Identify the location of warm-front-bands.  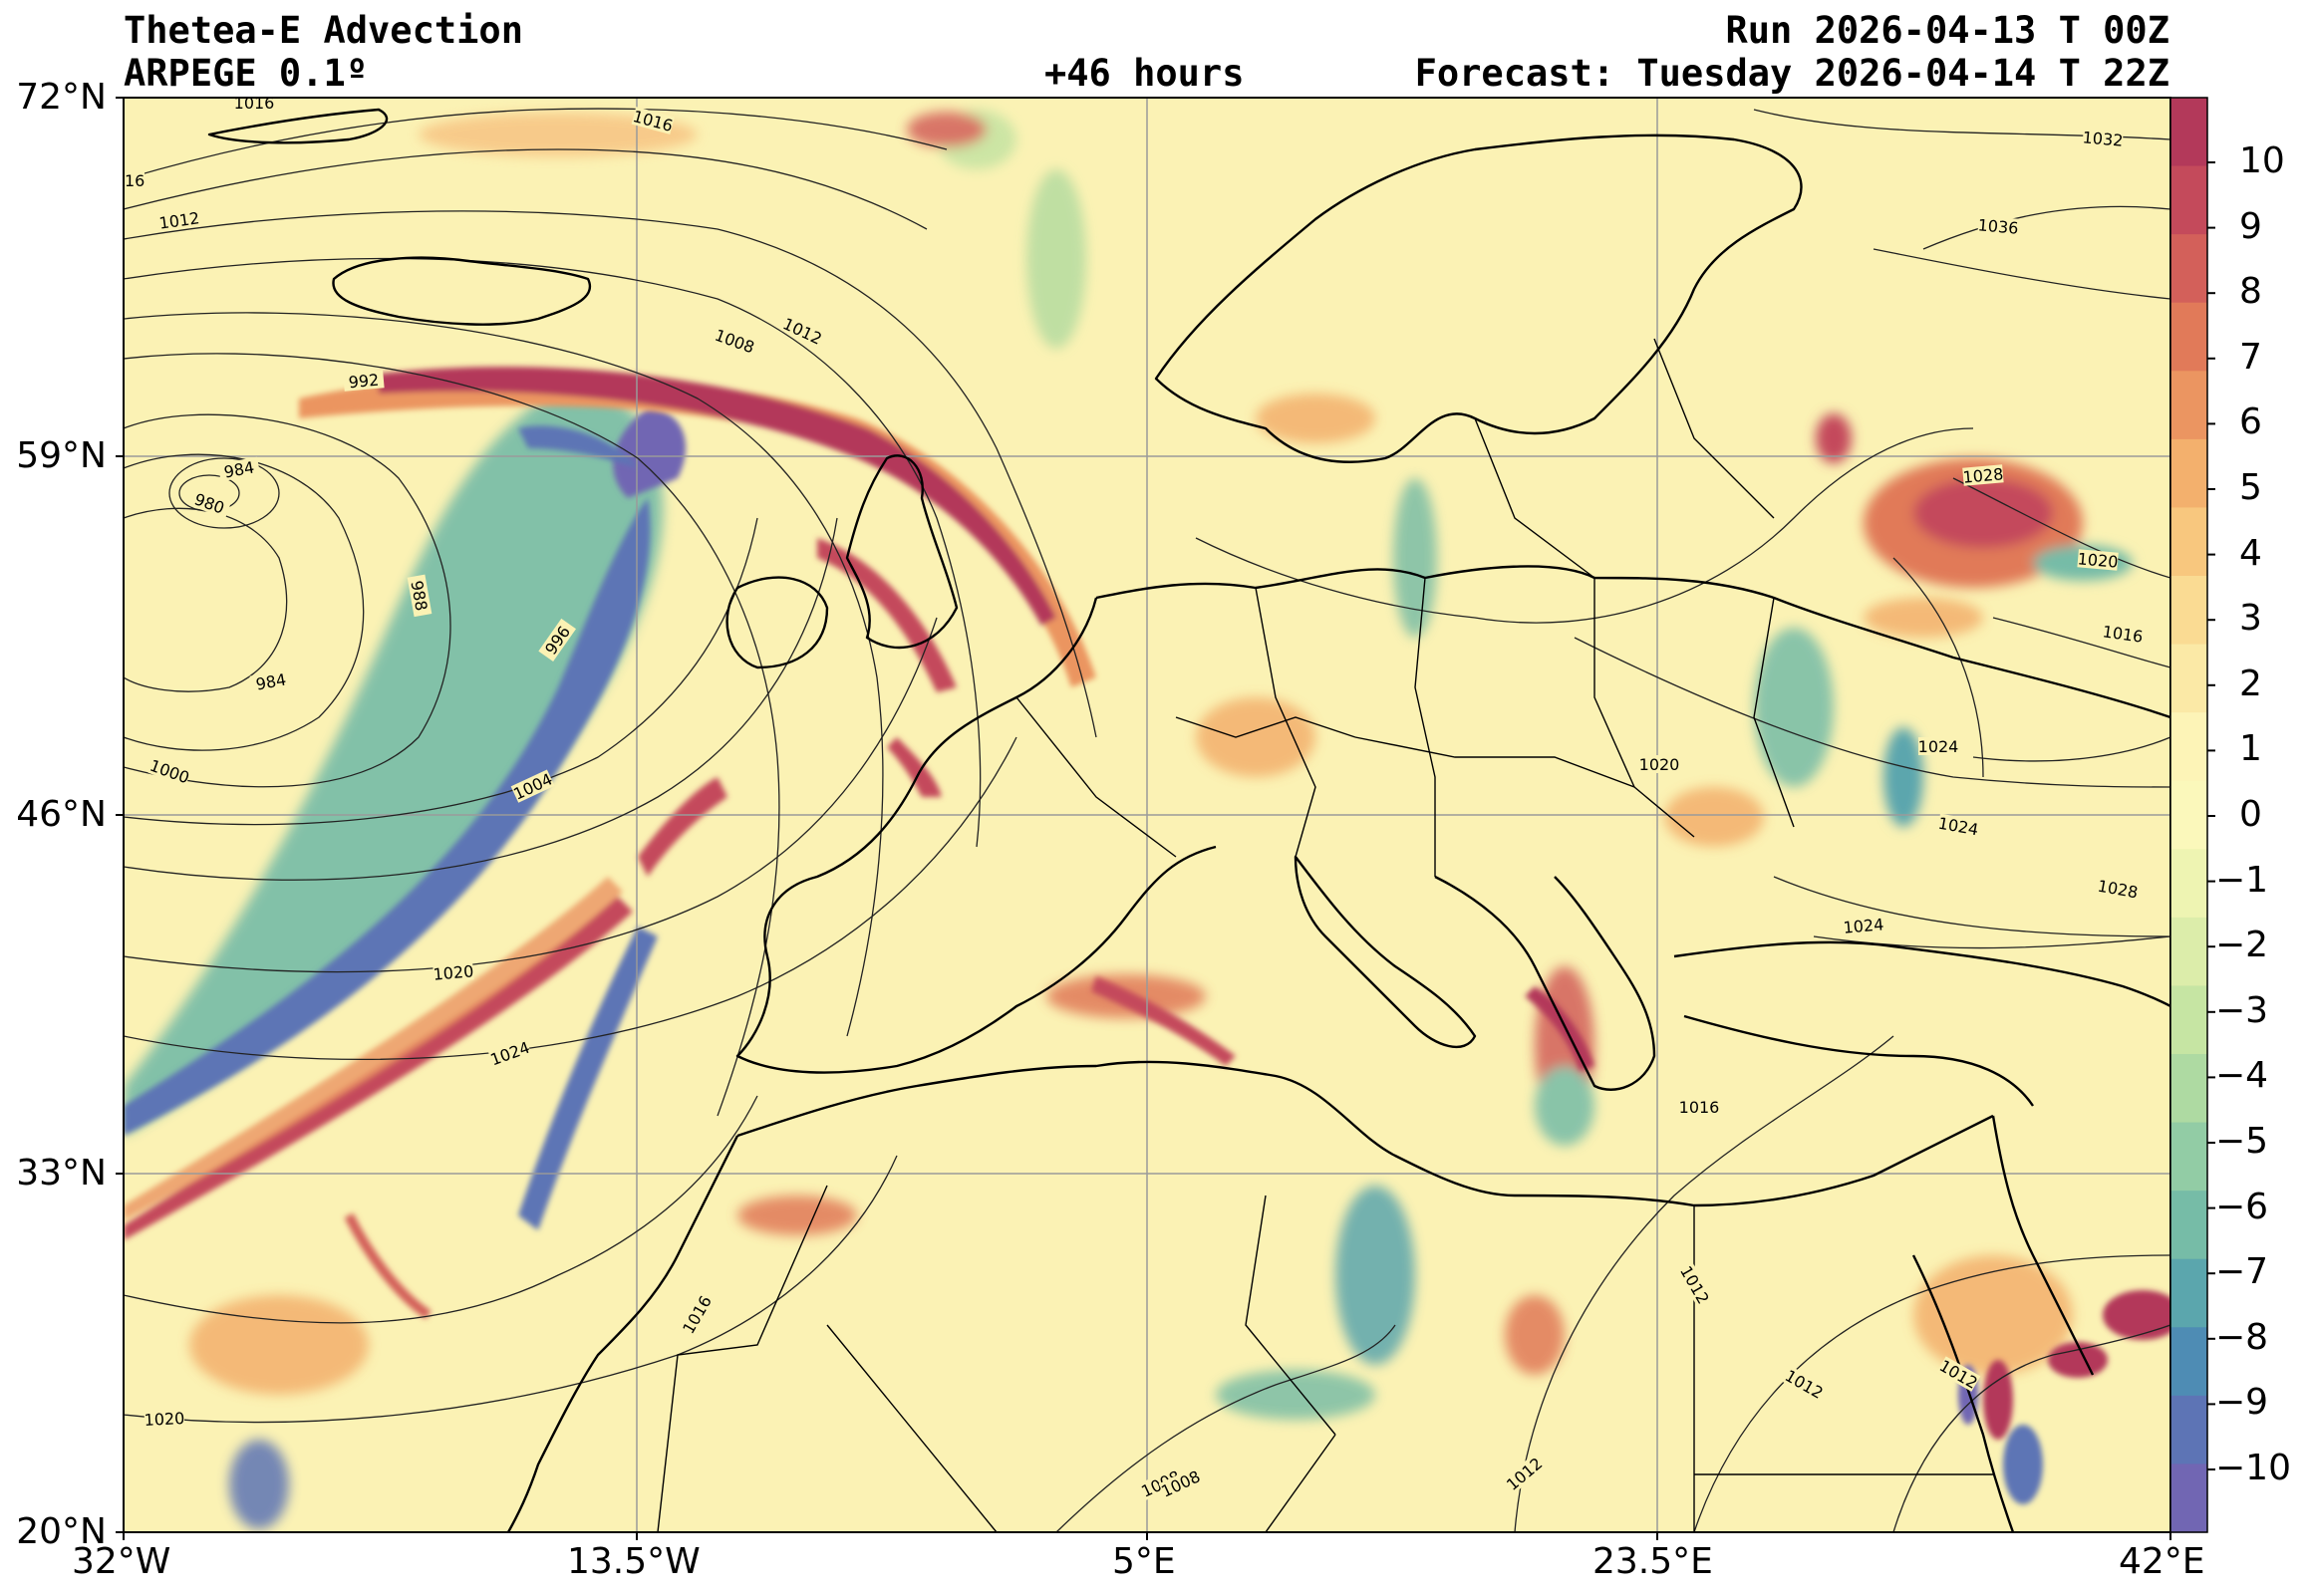
(425, 1048).